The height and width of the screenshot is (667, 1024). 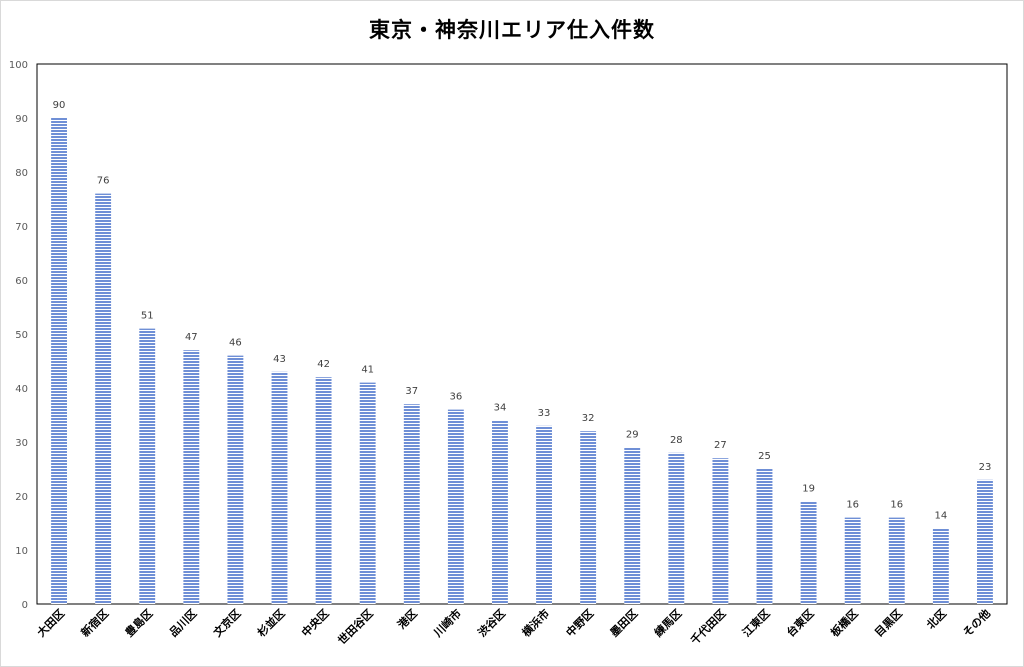 What do you see at coordinates (500, 407) in the screenshot?
I see `data-label: 34` at bounding box center [500, 407].